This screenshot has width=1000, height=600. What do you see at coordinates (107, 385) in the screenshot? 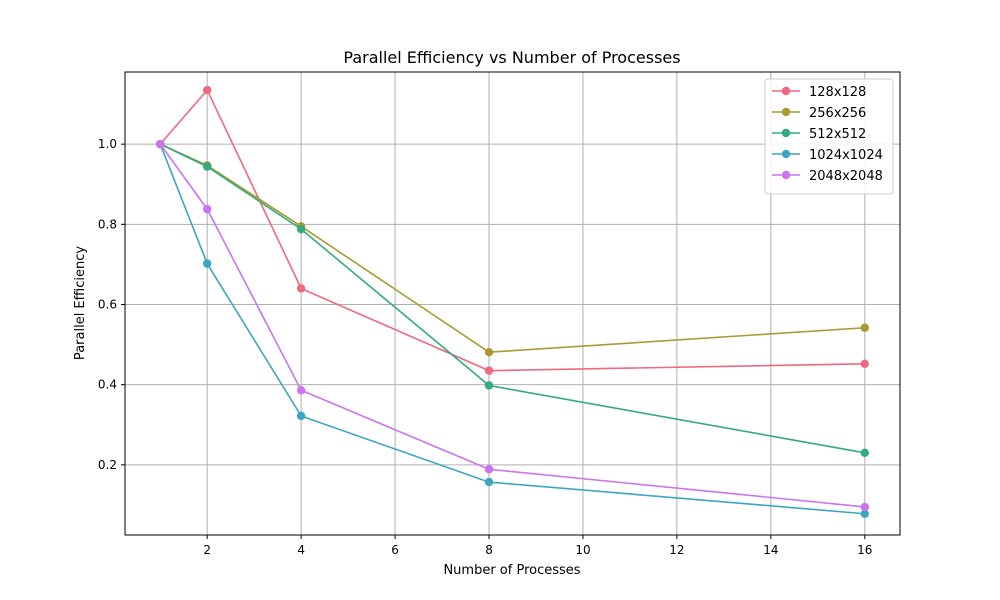
I see `y-tick-label: 0.4` at bounding box center [107, 385].